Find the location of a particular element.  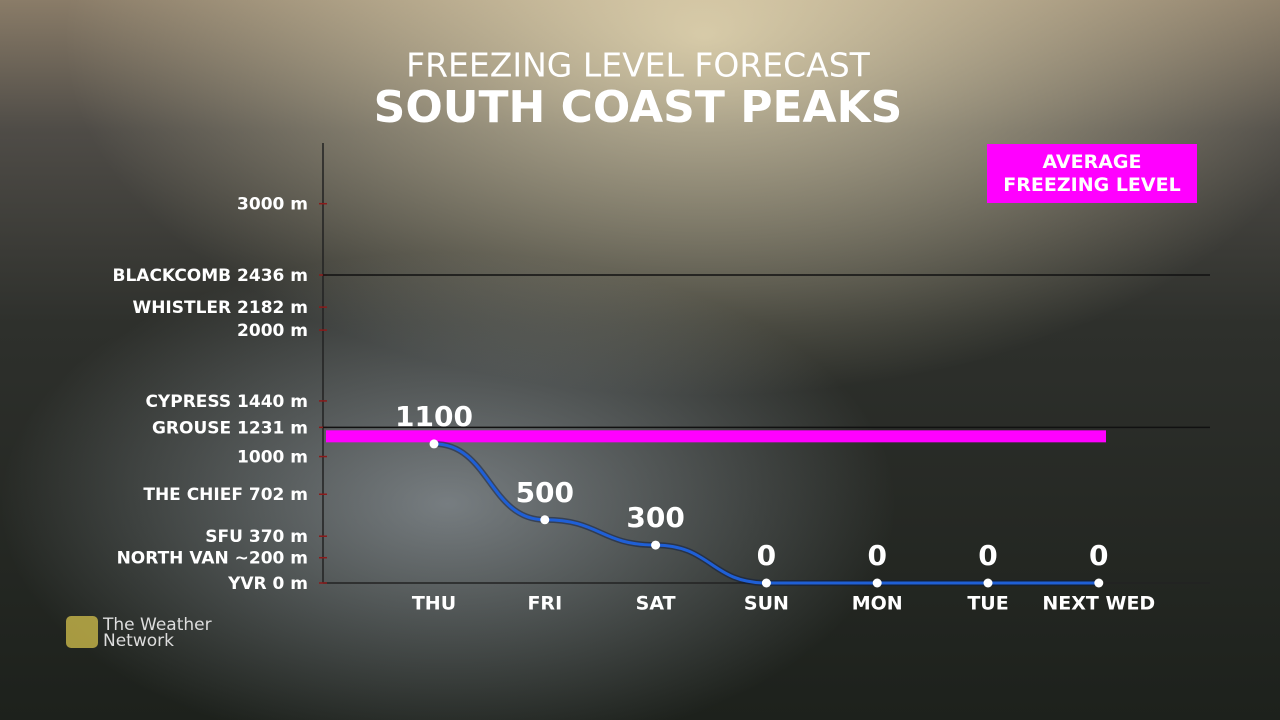

x-tick-label: NEXT WED is located at coordinates (1098, 604).